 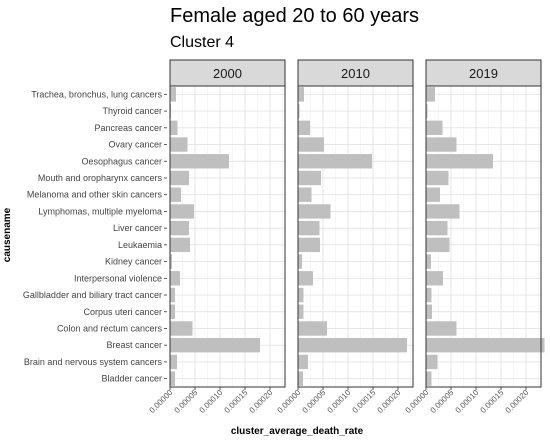 I want to click on y-tick-label: Thyroid cancer, so click(x=132, y=111).